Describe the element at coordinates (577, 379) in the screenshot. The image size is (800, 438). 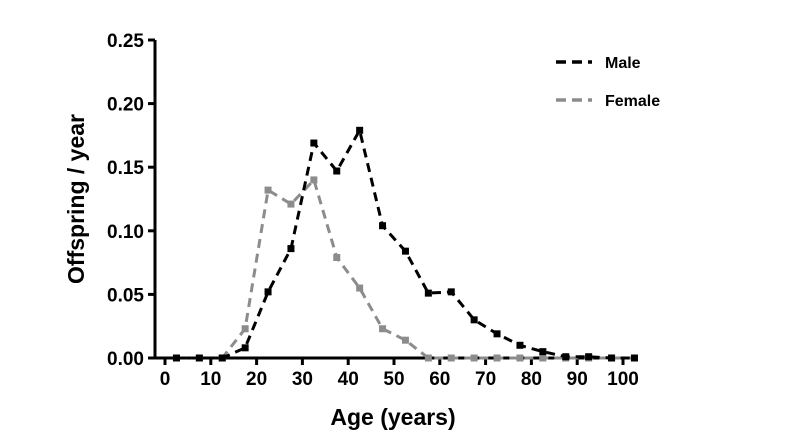
I see `x-tick-label: 90` at that location.